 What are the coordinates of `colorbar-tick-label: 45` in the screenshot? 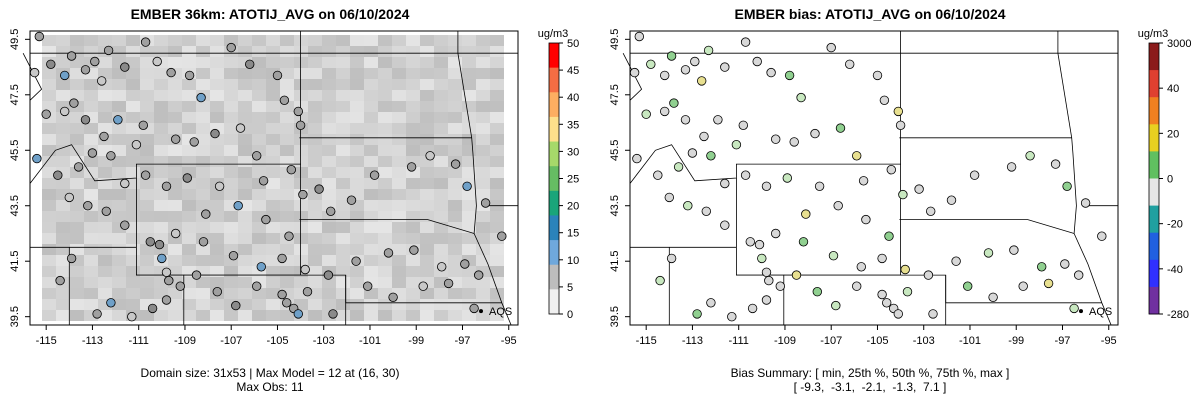 It's located at (573, 71).